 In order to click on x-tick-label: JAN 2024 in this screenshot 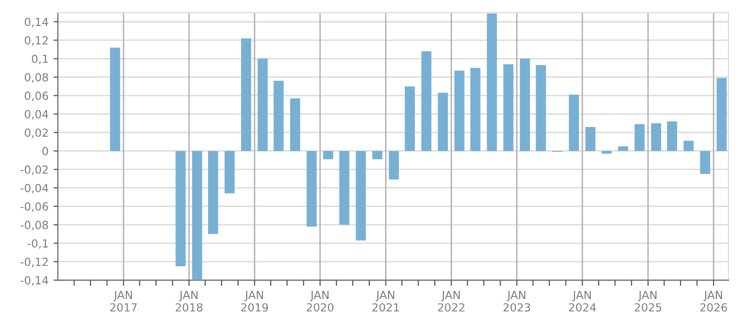, I will do `click(582, 301)`.